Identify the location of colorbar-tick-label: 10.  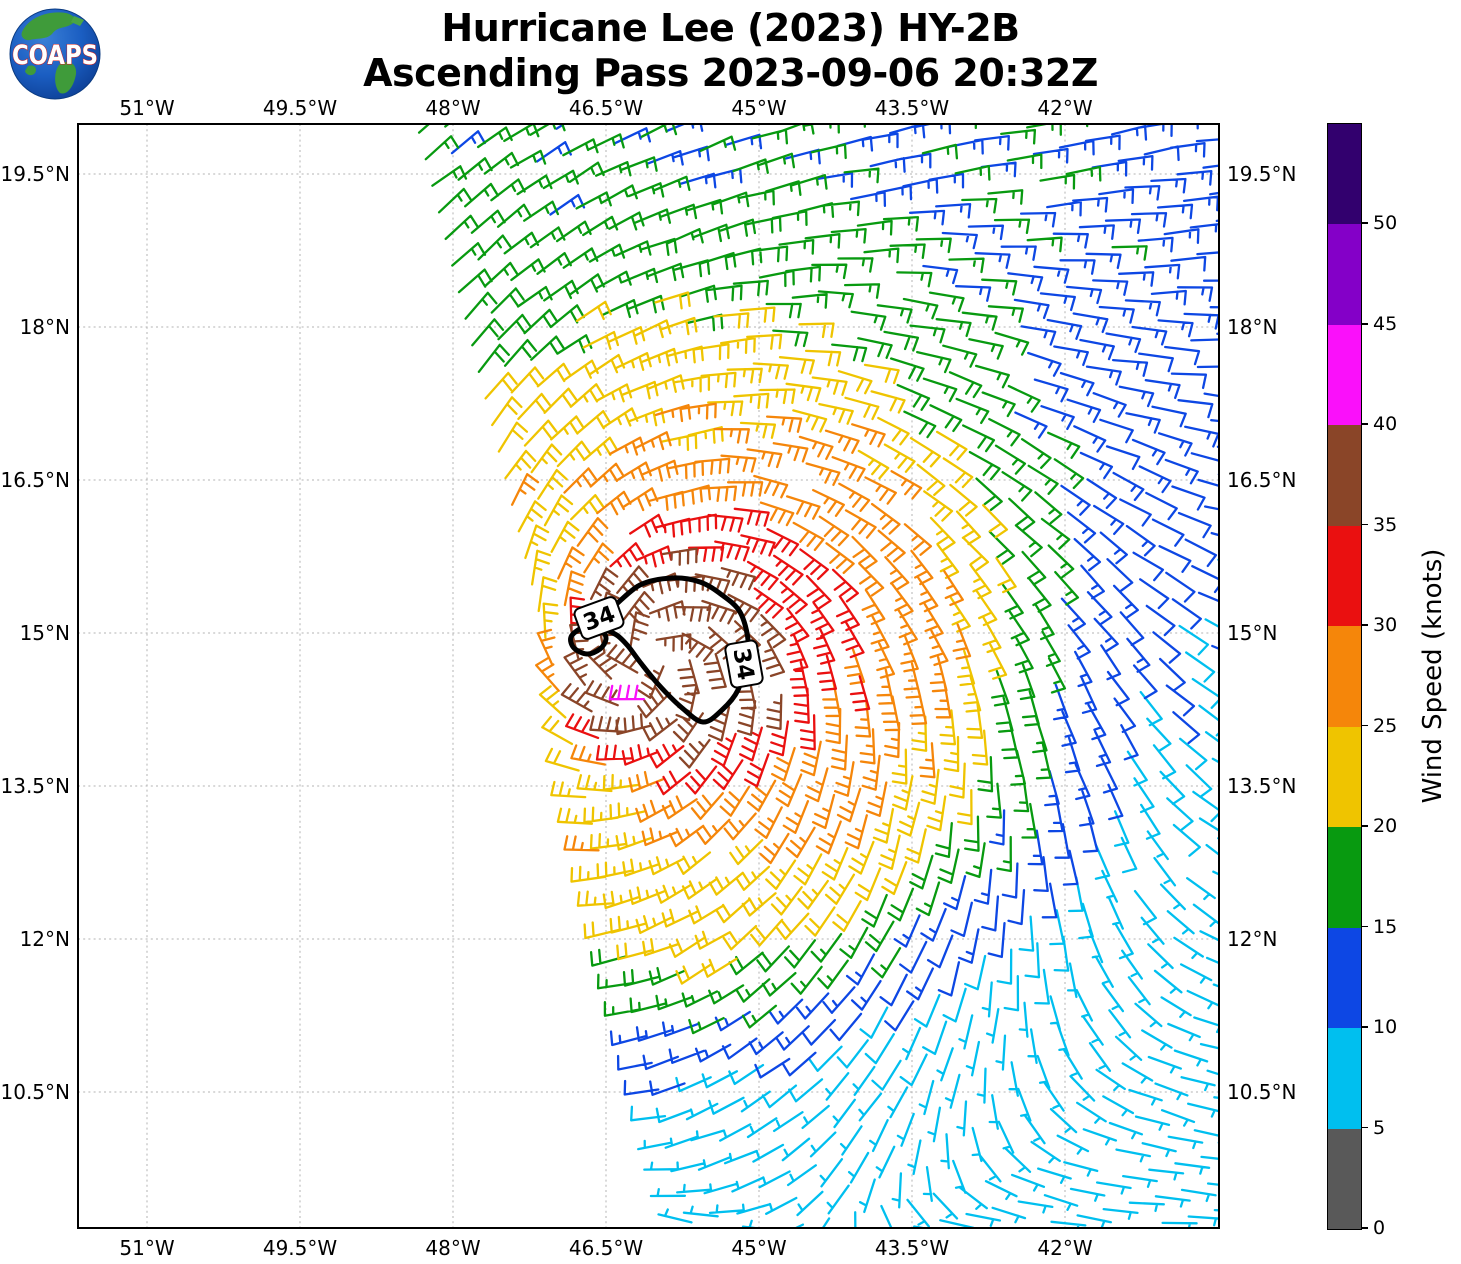
(1385, 1027).